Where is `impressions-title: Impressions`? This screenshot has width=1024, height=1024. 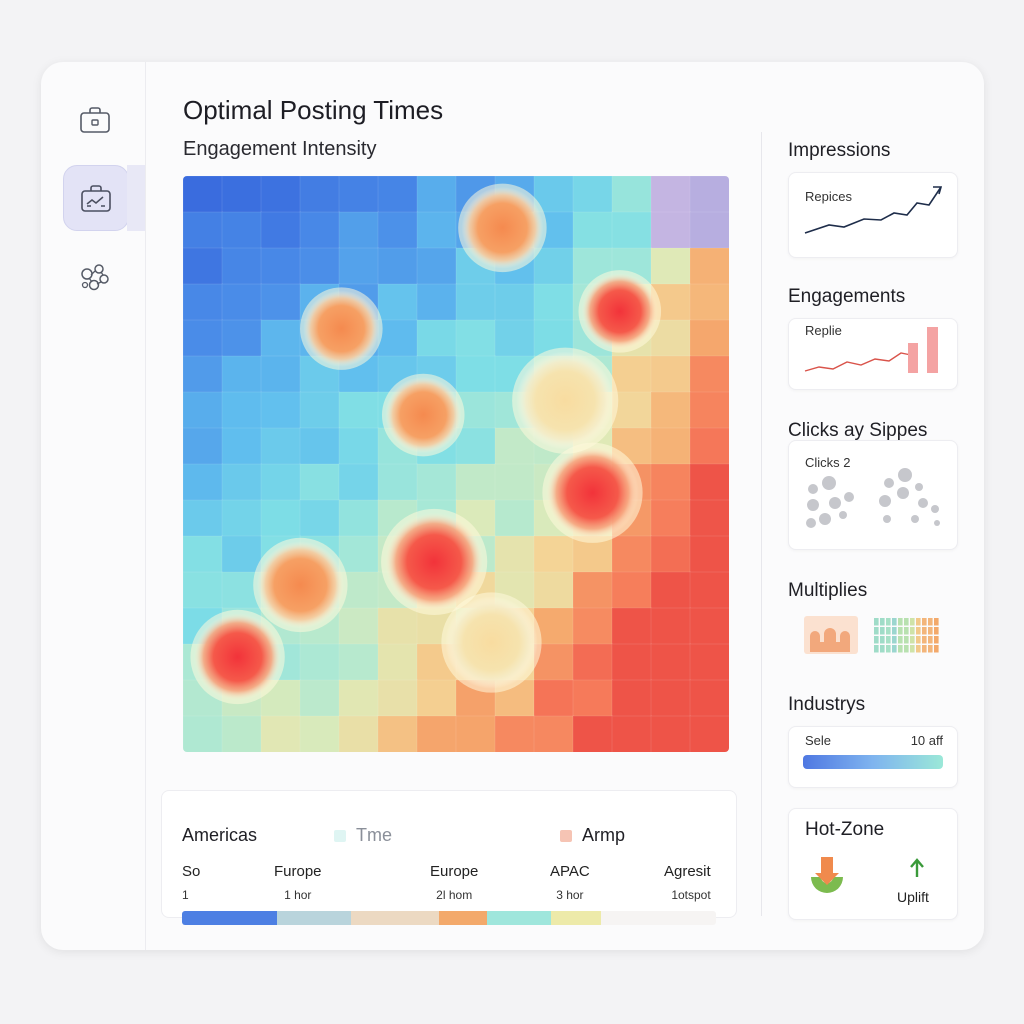
impressions-title: Impressions is located at coordinates (839, 150).